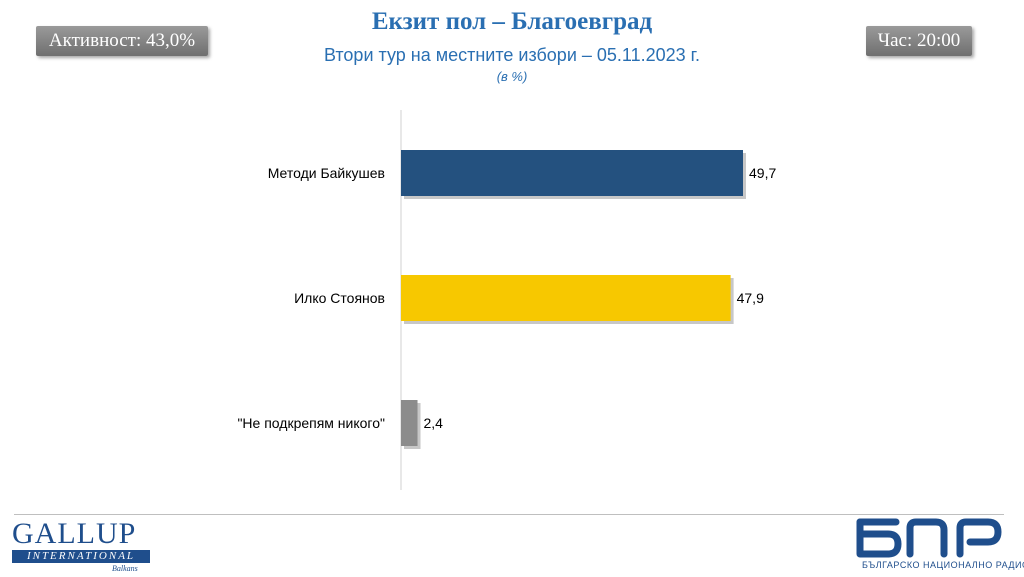 The width and height of the screenshot is (1024, 577). What do you see at coordinates (919, 41) in the screenshot?
I see `time-badge: Час: 20:00` at bounding box center [919, 41].